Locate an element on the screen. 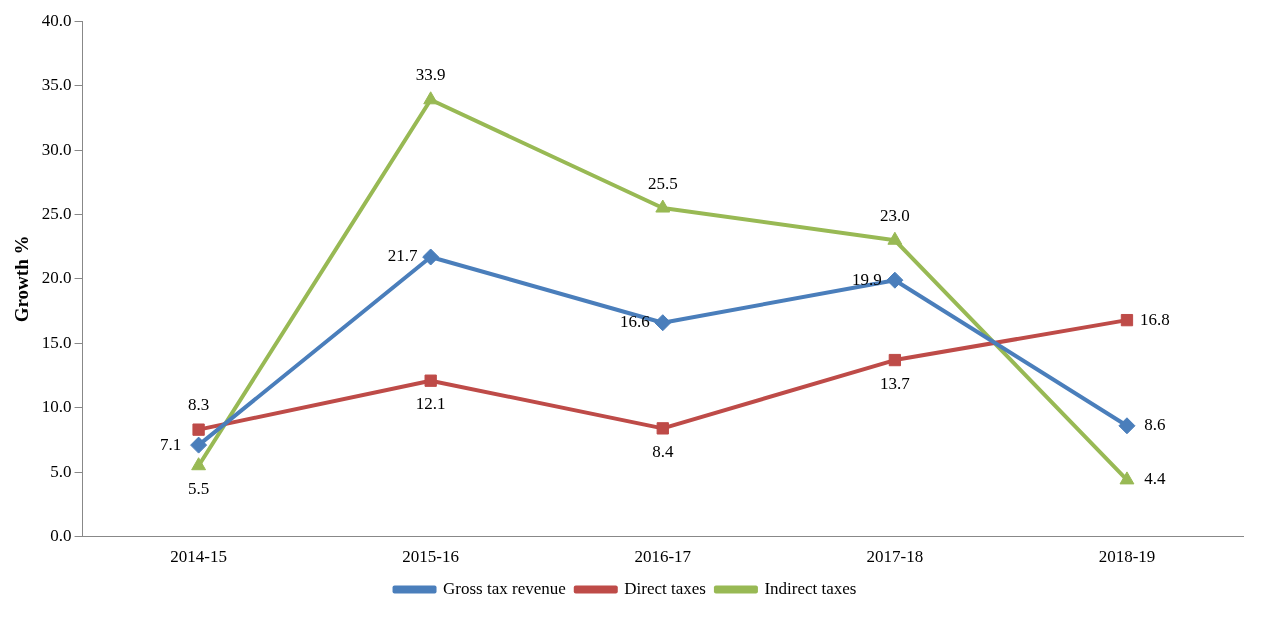 This screenshot has width=1281, height=622. x-tick-label: 2014-15 is located at coordinates (198, 557).